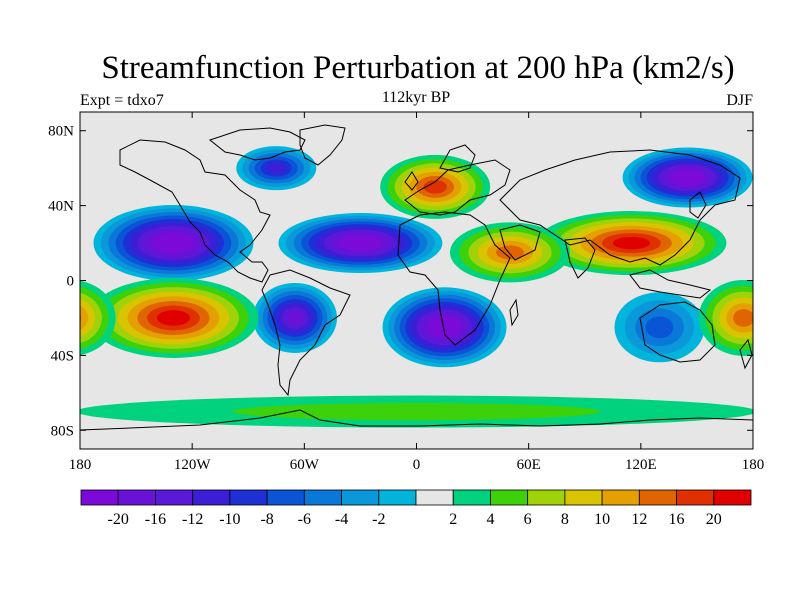 The image size is (800, 600). What do you see at coordinates (71, 282) in the screenshot?
I see `lat-tick-label: 0` at bounding box center [71, 282].